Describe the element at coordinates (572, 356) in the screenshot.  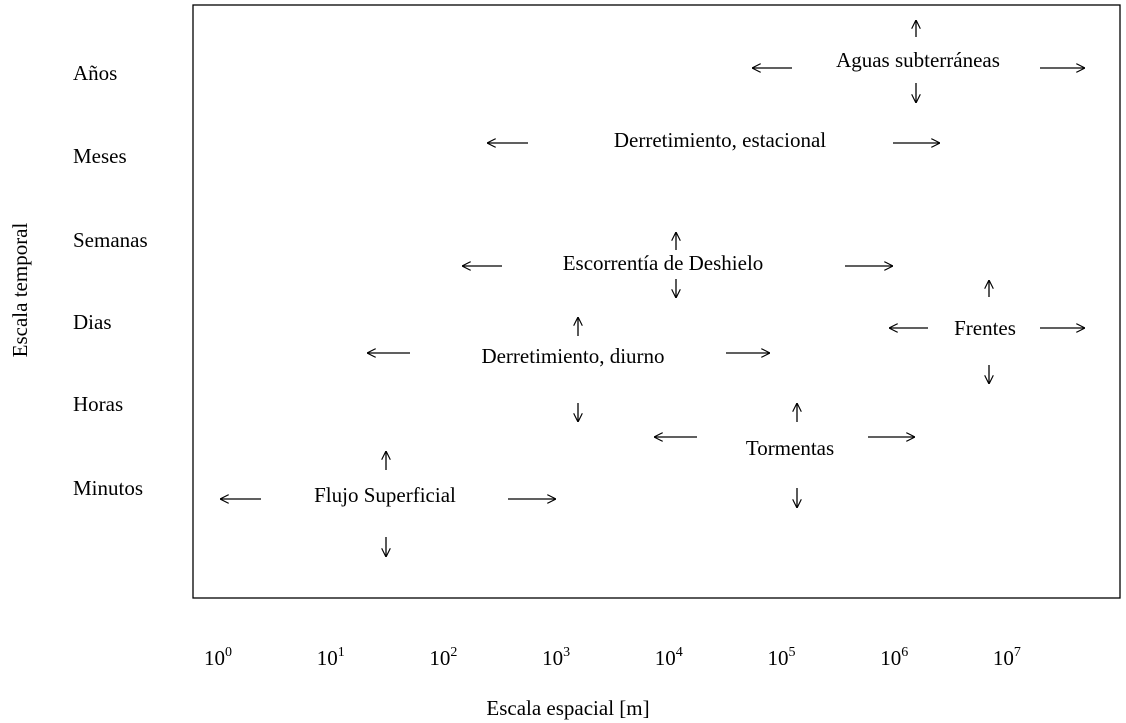
I see `process: Derretimiento, diurno` at that location.